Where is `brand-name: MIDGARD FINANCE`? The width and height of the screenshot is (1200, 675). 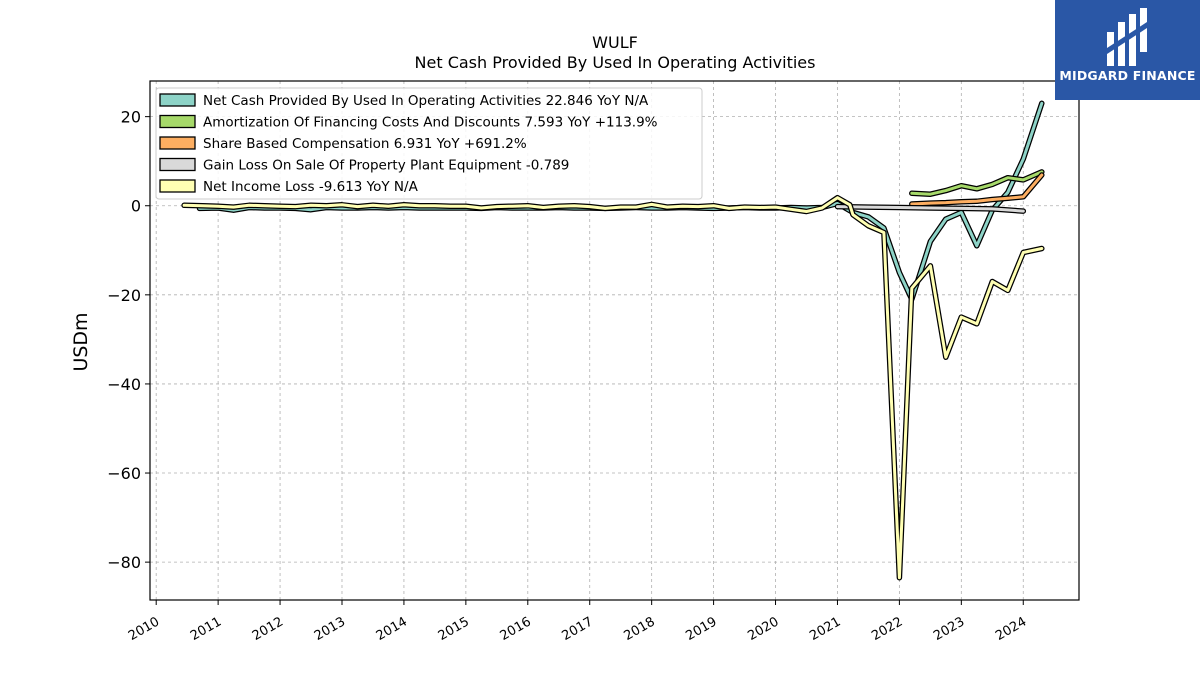 brand-name: MIDGARD FINANCE is located at coordinates (1127, 75).